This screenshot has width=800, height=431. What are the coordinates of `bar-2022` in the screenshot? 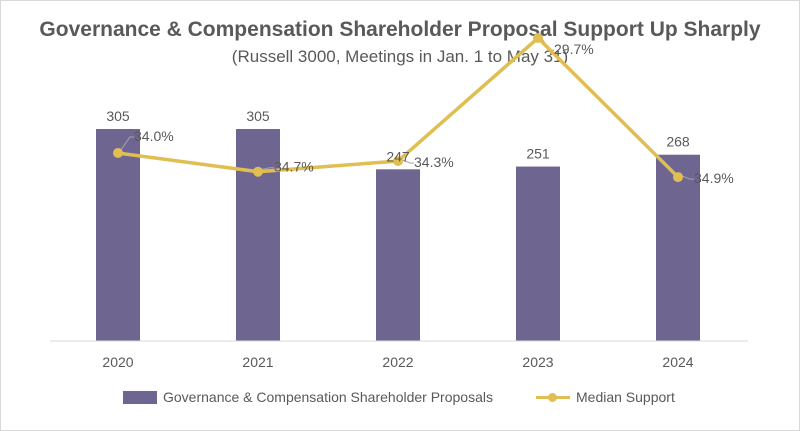 It's located at (398, 255).